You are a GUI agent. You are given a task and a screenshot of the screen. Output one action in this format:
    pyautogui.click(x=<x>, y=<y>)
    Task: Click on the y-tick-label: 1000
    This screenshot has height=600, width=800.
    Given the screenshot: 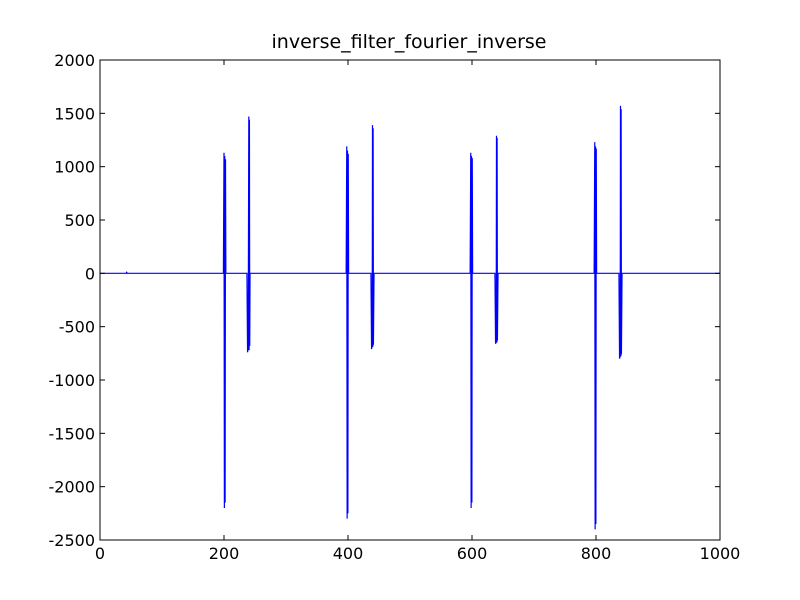 What is the action you would take?
    pyautogui.click(x=74, y=167)
    